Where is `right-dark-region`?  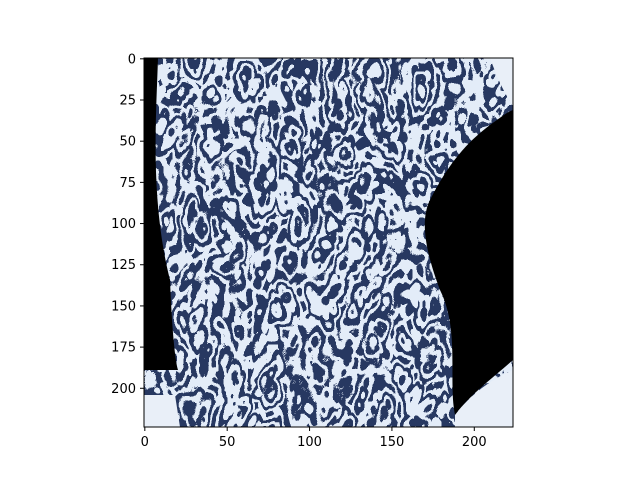 right-dark-region is located at coordinates (468, 262).